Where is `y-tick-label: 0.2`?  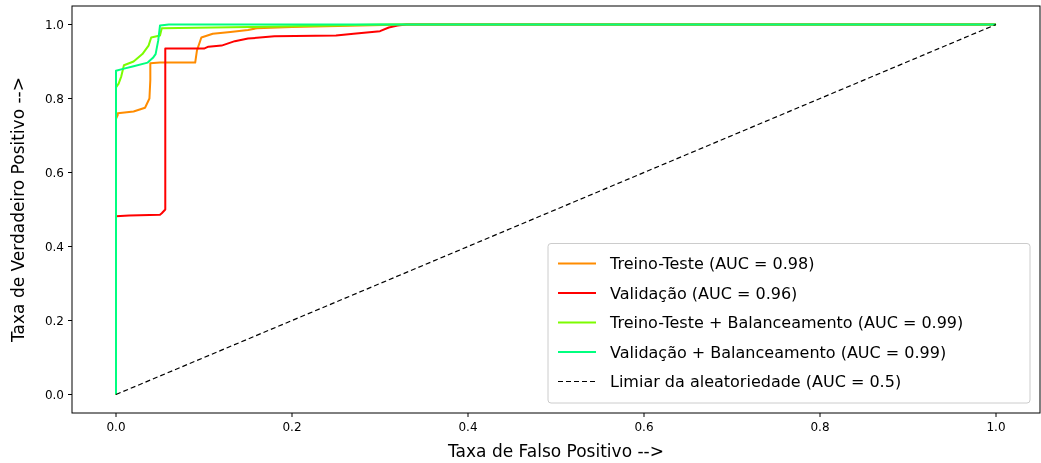
y-tick-label: 0.2 is located at coordinates (54, 320).